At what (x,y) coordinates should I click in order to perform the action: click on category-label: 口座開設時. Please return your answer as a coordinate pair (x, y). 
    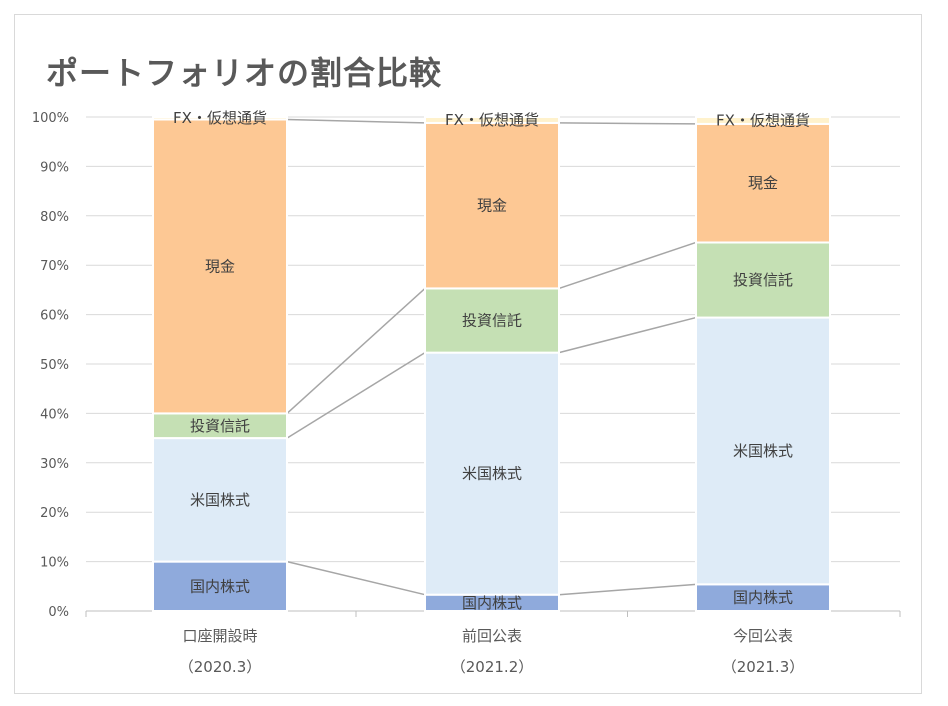
    Looking at the image, I should click on (219, 636).